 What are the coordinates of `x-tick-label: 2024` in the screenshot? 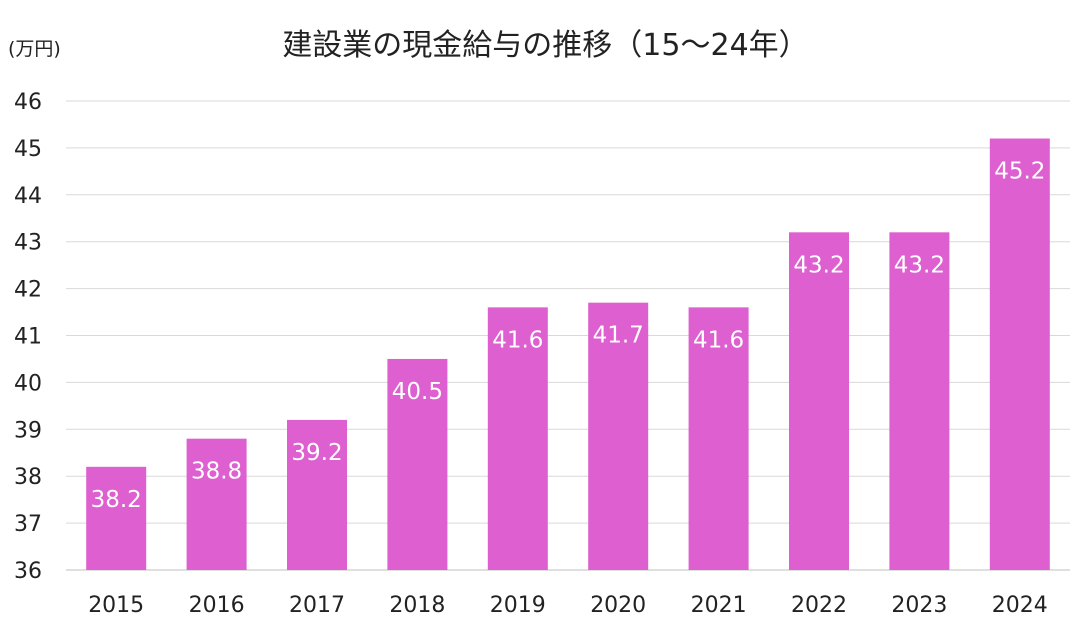 It's located at (1020, 605).